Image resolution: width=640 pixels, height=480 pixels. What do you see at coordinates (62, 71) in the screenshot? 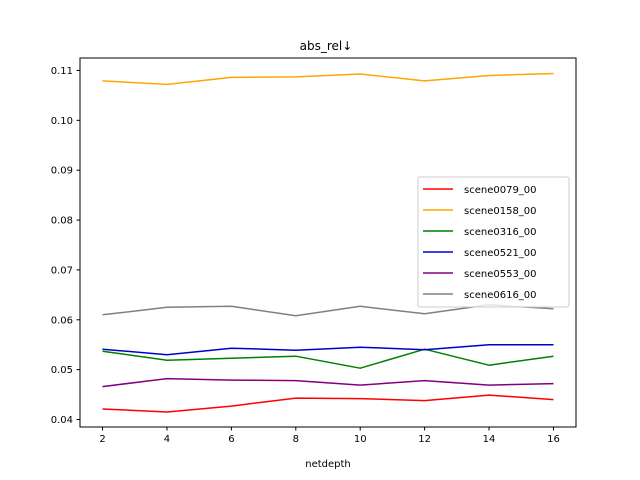
I see `y-tick-label: 0.11` at bounding box center [62, 71].